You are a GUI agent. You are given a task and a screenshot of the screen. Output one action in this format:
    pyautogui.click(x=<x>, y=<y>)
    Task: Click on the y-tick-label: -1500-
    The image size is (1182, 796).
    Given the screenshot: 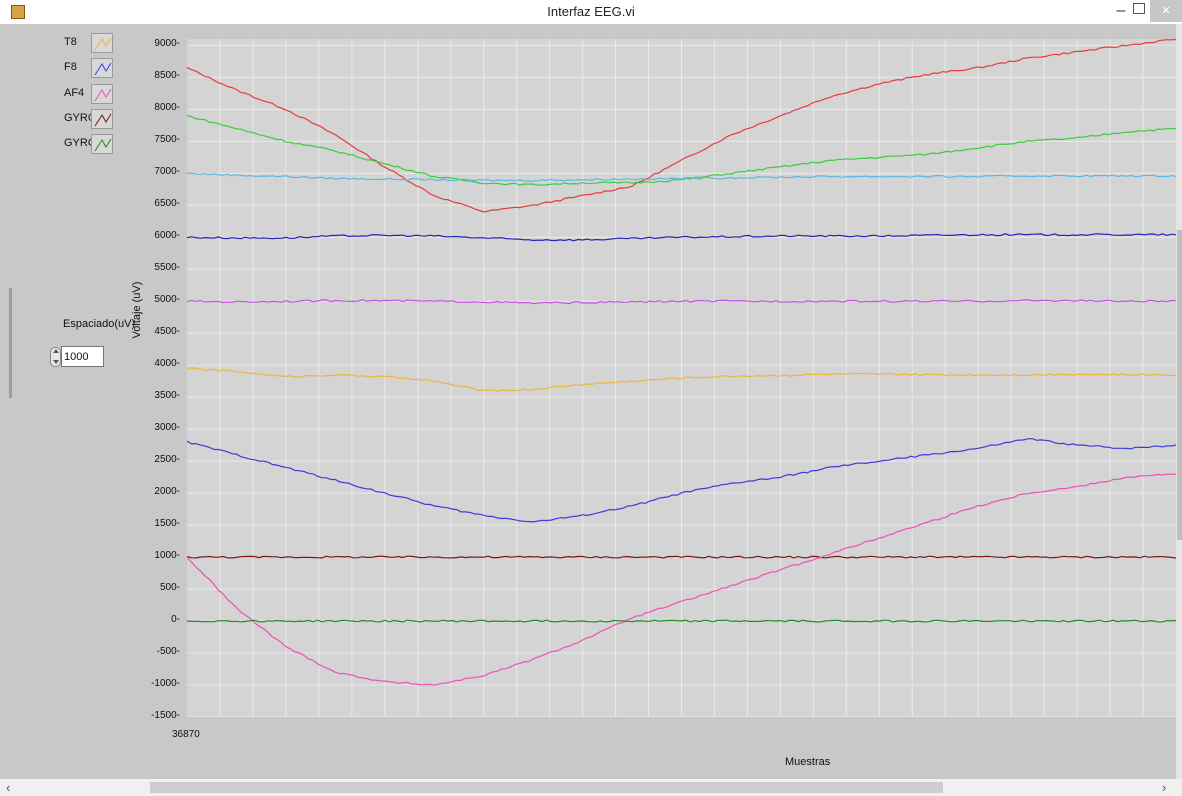 What is the action you would take?
    pyautogui.click(x=165, y=715)
    